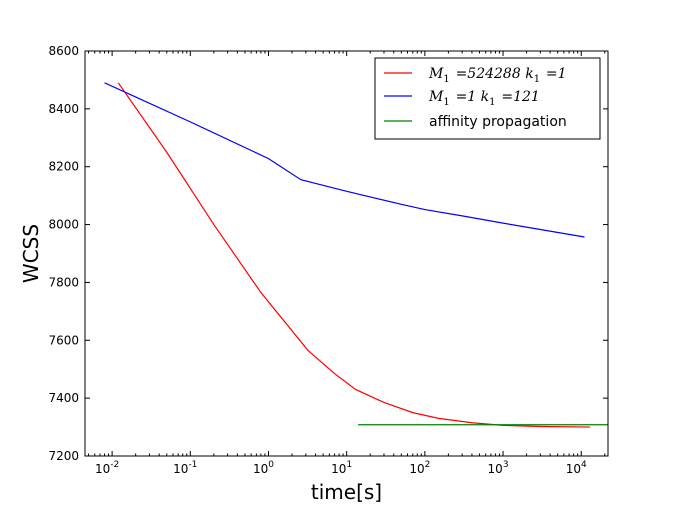  Describe the element at coordinates (63, 456) in the screenshot. I see `y-tick-label: 7200` at that location.